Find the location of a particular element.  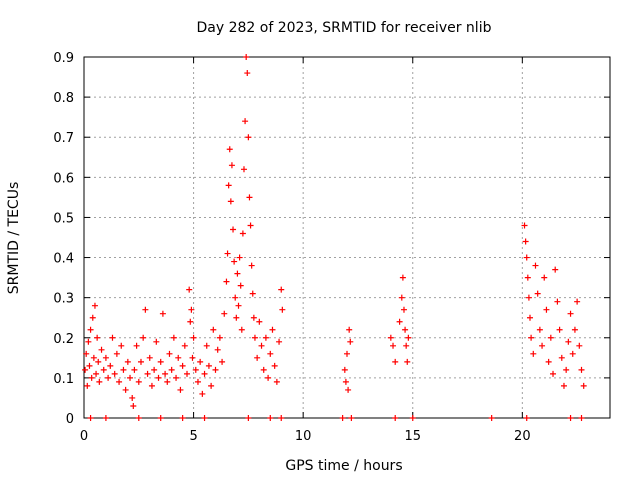

x-tick-label: 20 is located at coordinates (522, 436).